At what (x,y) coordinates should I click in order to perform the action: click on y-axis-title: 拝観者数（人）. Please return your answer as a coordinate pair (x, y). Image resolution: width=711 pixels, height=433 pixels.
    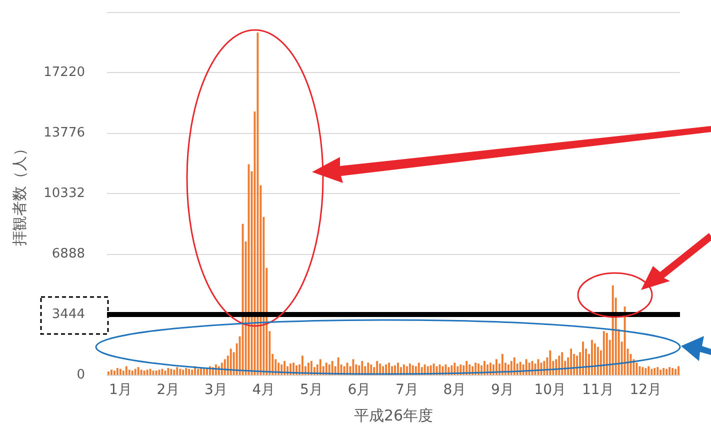
    Looking at the image, I should click on (19, 193).